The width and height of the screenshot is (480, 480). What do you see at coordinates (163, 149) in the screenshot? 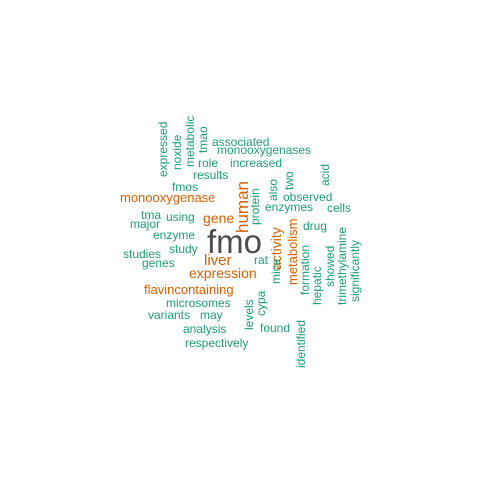
I see `word-expressed: expressed` at bounding box center [163, 149].